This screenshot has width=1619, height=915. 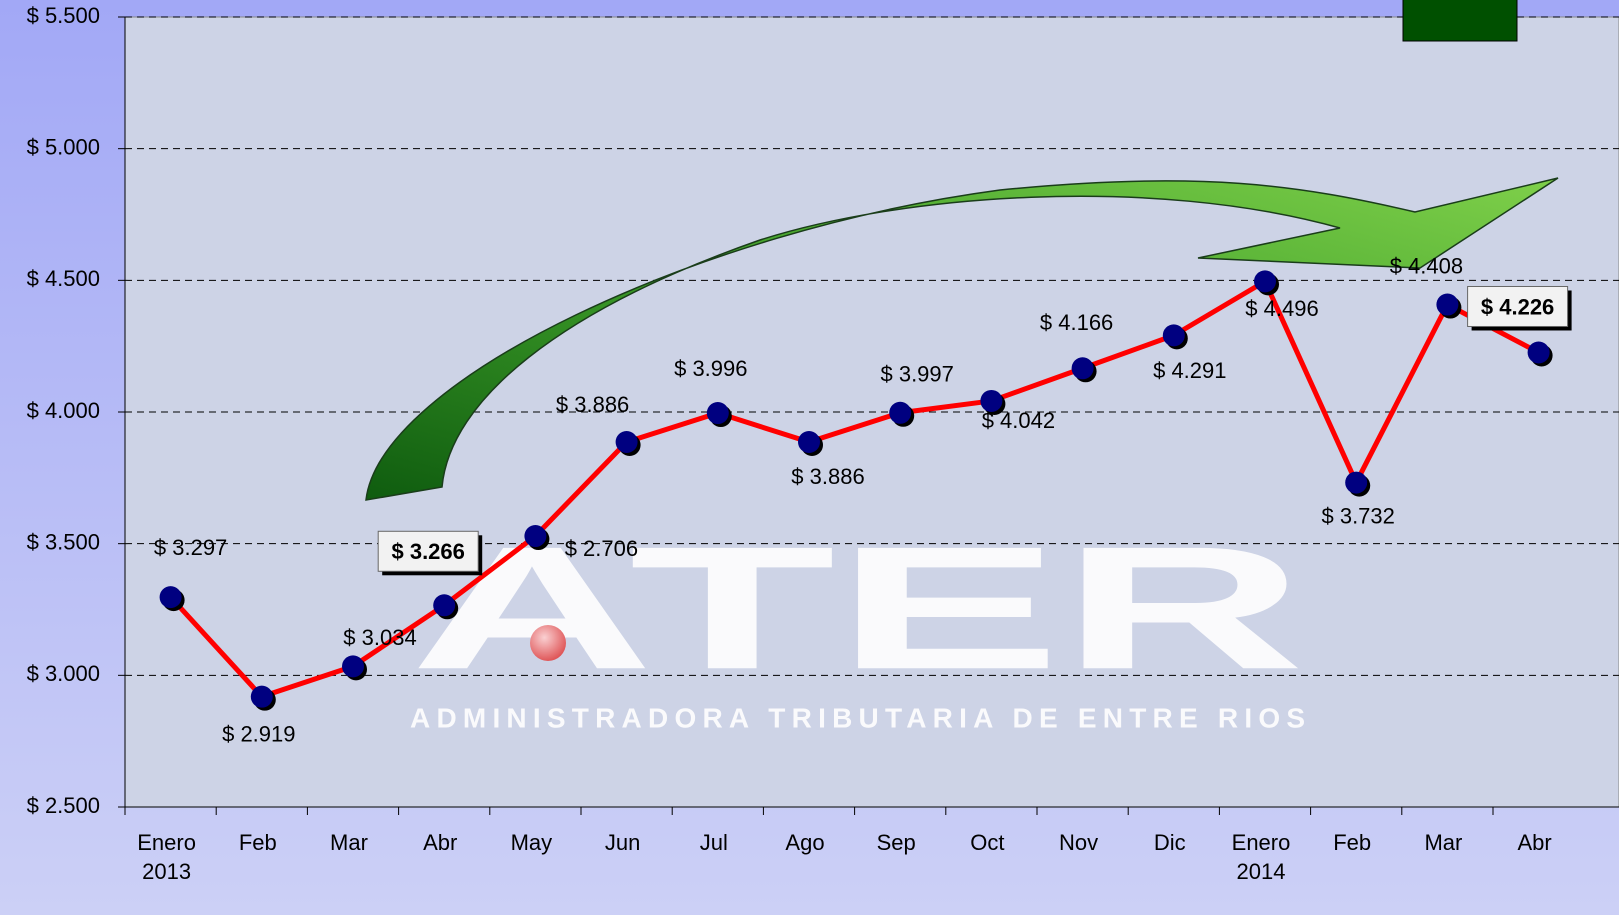 What do you see at coordinates (1460, 21) in the screenshot?
I see `legend-box` at bounding box center [1460, 21].